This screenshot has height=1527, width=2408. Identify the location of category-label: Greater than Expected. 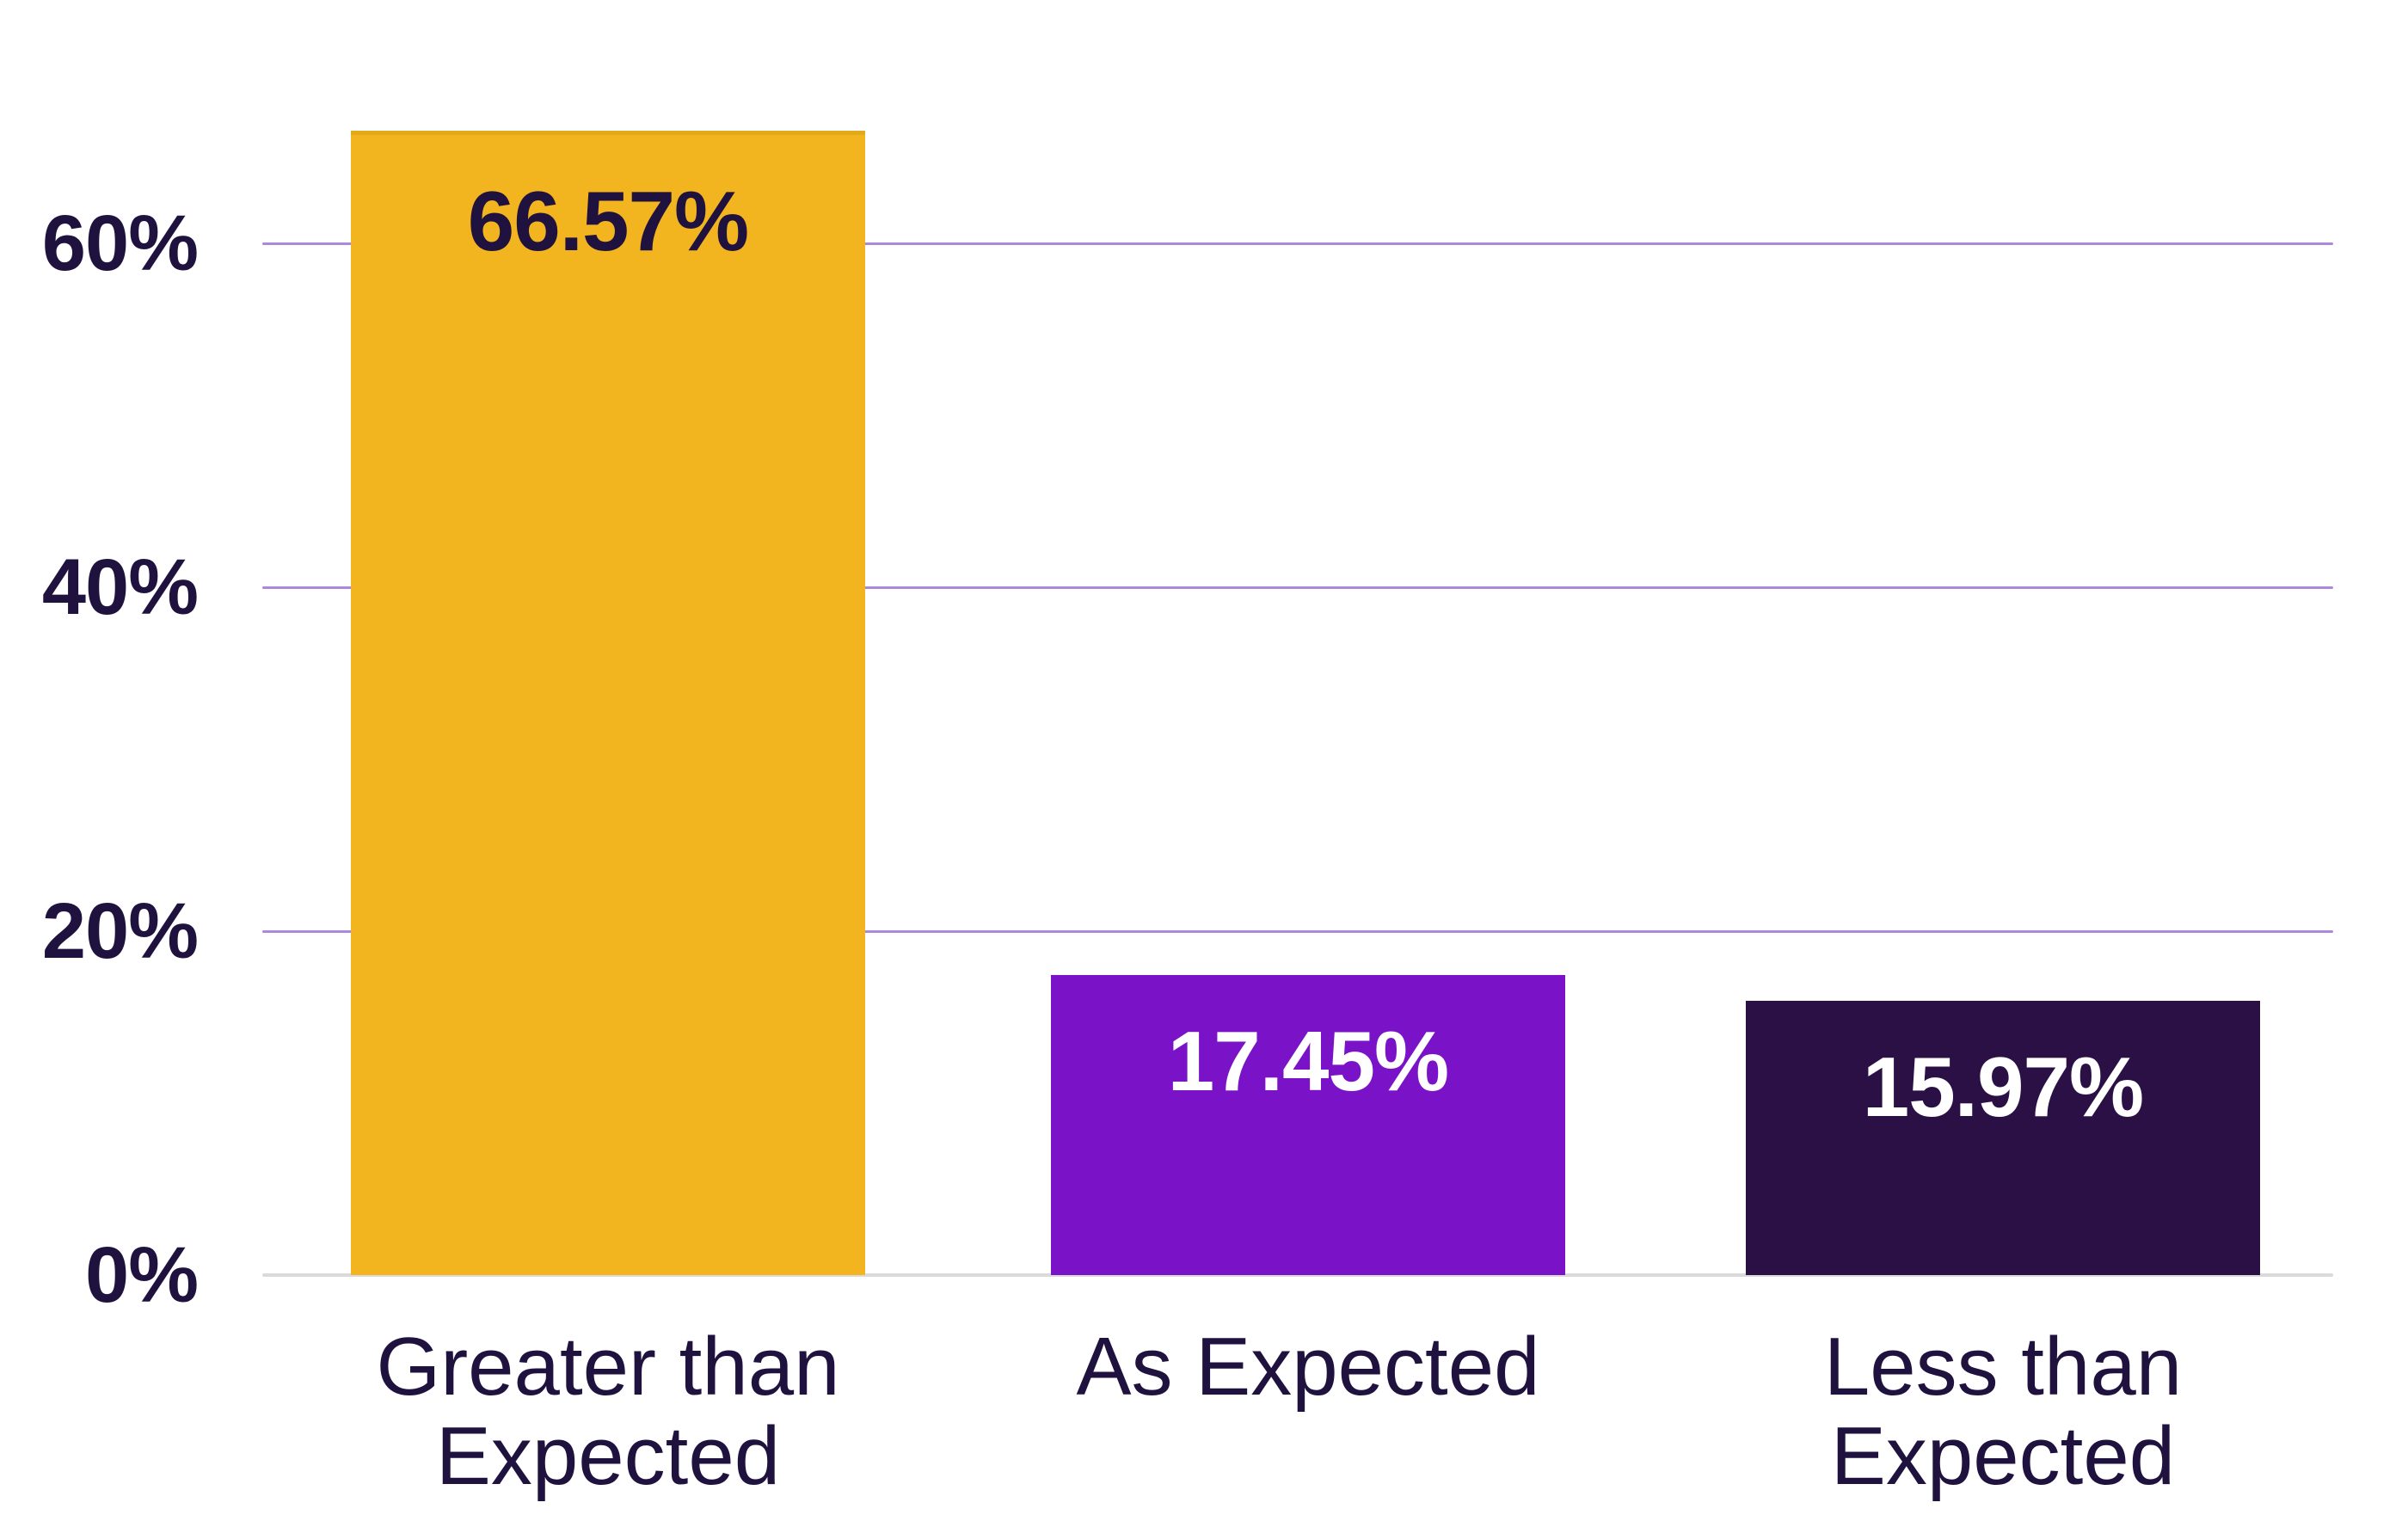
(608, 1411).